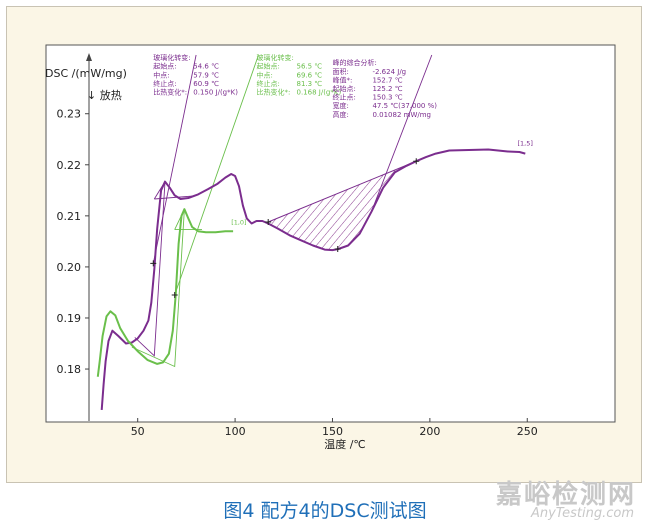 This screenshot has height=531, width=650. Describe the element at coordinates (525, 143) in the screenshot. I see `curve-end-label: [1,5]` at that location.